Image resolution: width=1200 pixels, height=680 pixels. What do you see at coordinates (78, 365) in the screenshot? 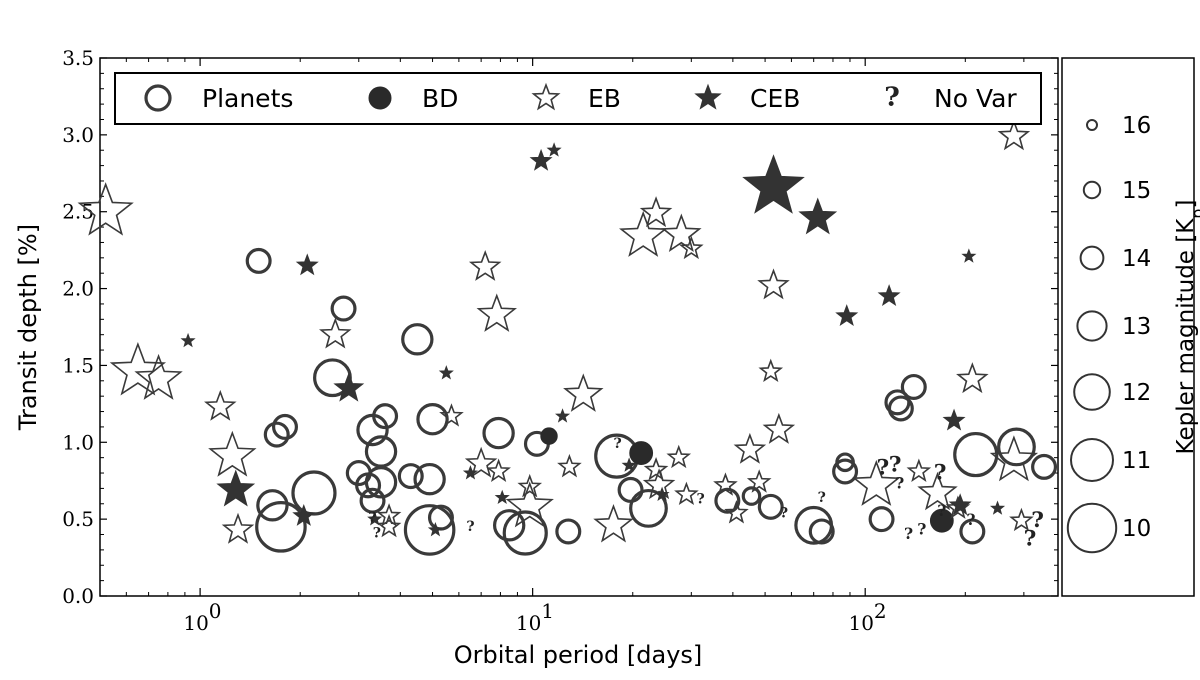
I see `y-tick-label: 1.5` at bounding box center [78, 365].